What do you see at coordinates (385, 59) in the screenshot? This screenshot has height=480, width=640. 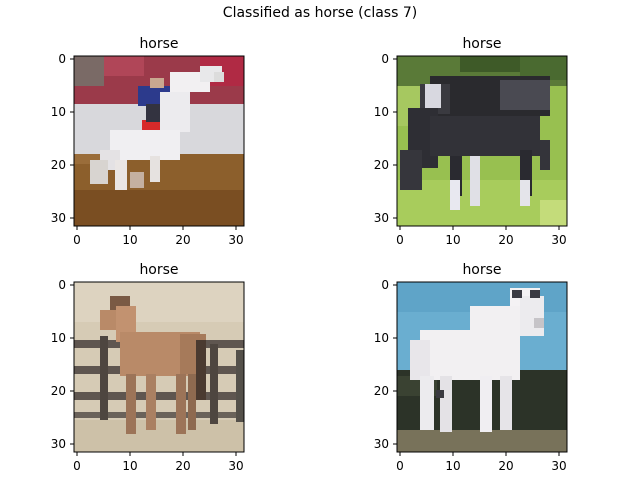 I see `panel-1-ytick-0: 0` at bounding box center [385, 59].